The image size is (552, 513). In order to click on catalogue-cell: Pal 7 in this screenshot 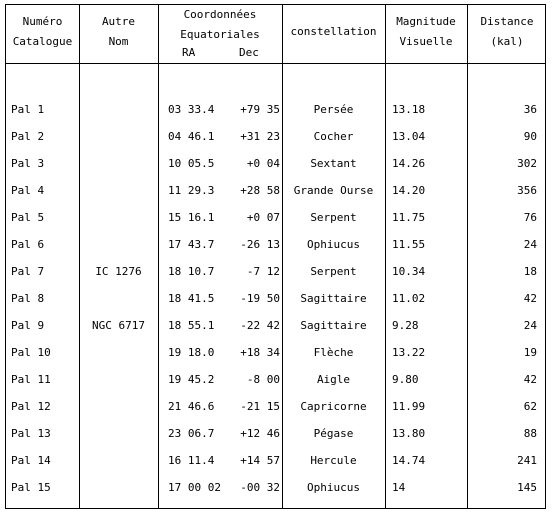, I will do `click(28, 271)`.